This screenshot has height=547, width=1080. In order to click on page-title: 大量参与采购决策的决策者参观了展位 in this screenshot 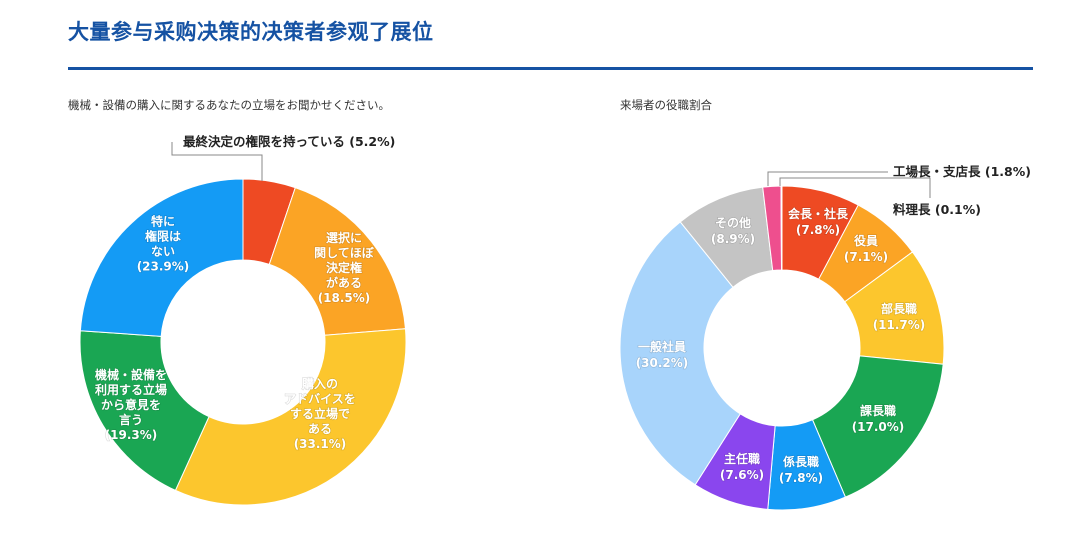, I will do `click(251, 32)`.